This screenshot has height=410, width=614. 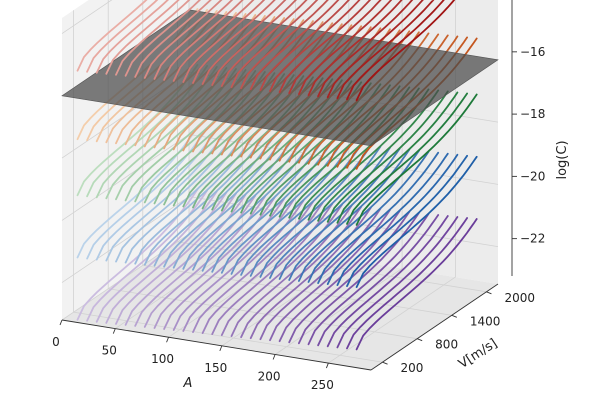 I want to click on z-tick-label: −22, so click(x=532, y=239).